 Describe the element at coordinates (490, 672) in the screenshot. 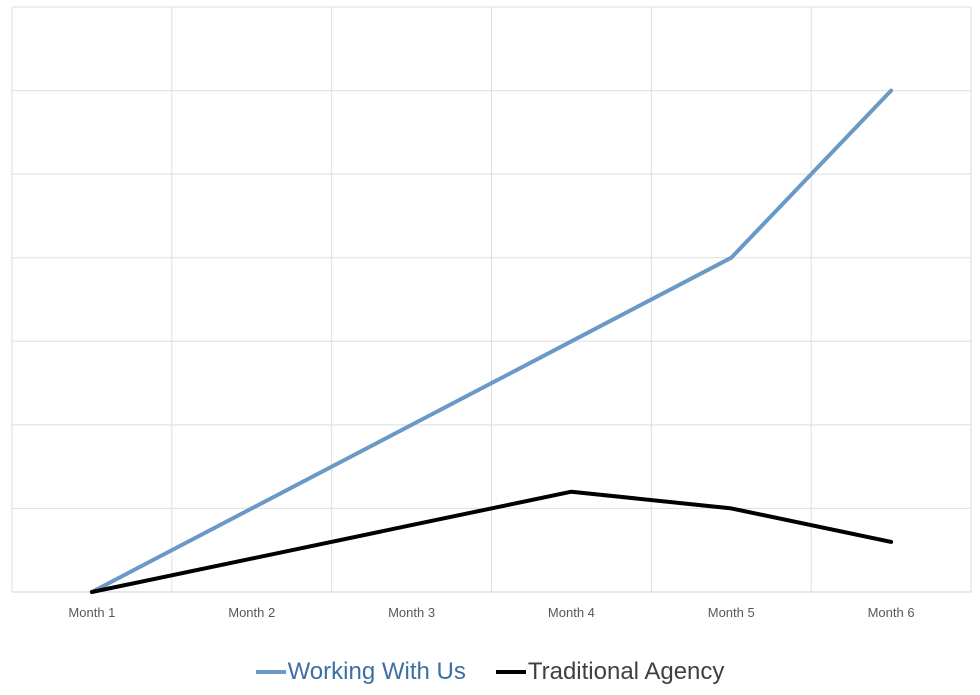

I see `legend: Working With Us Traditional Agency` at that location.